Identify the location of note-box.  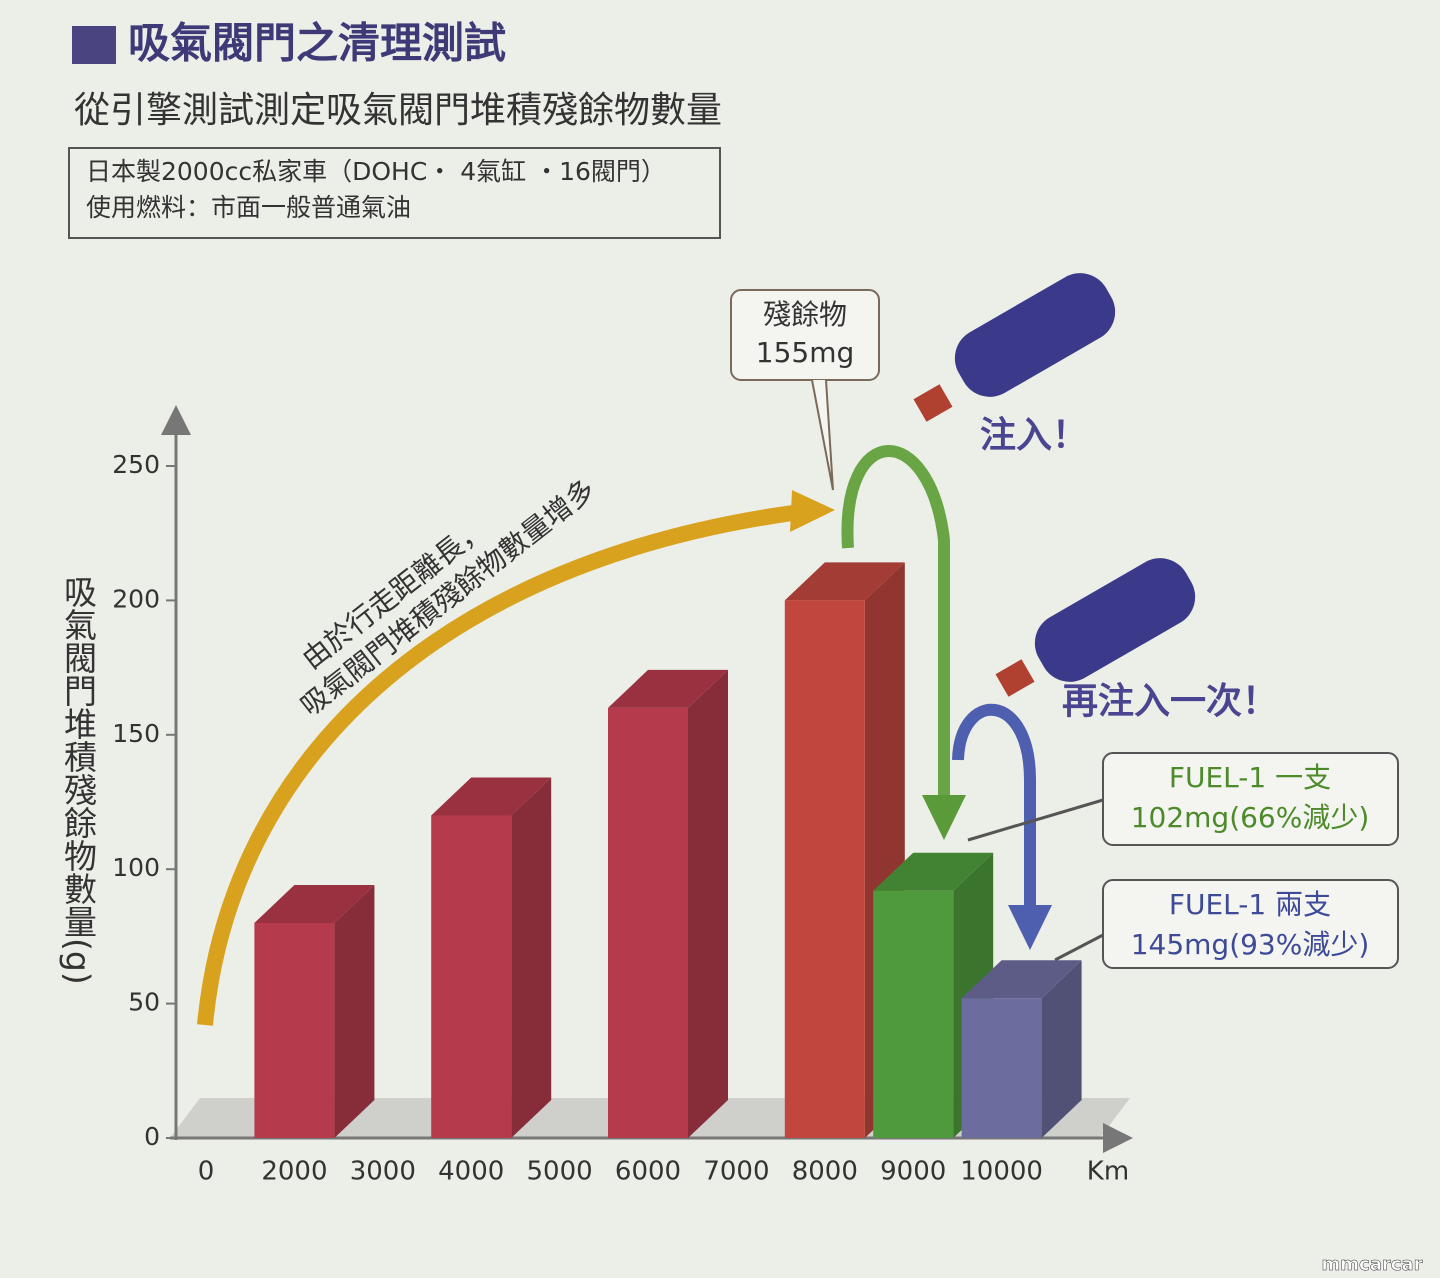
(394, 193).